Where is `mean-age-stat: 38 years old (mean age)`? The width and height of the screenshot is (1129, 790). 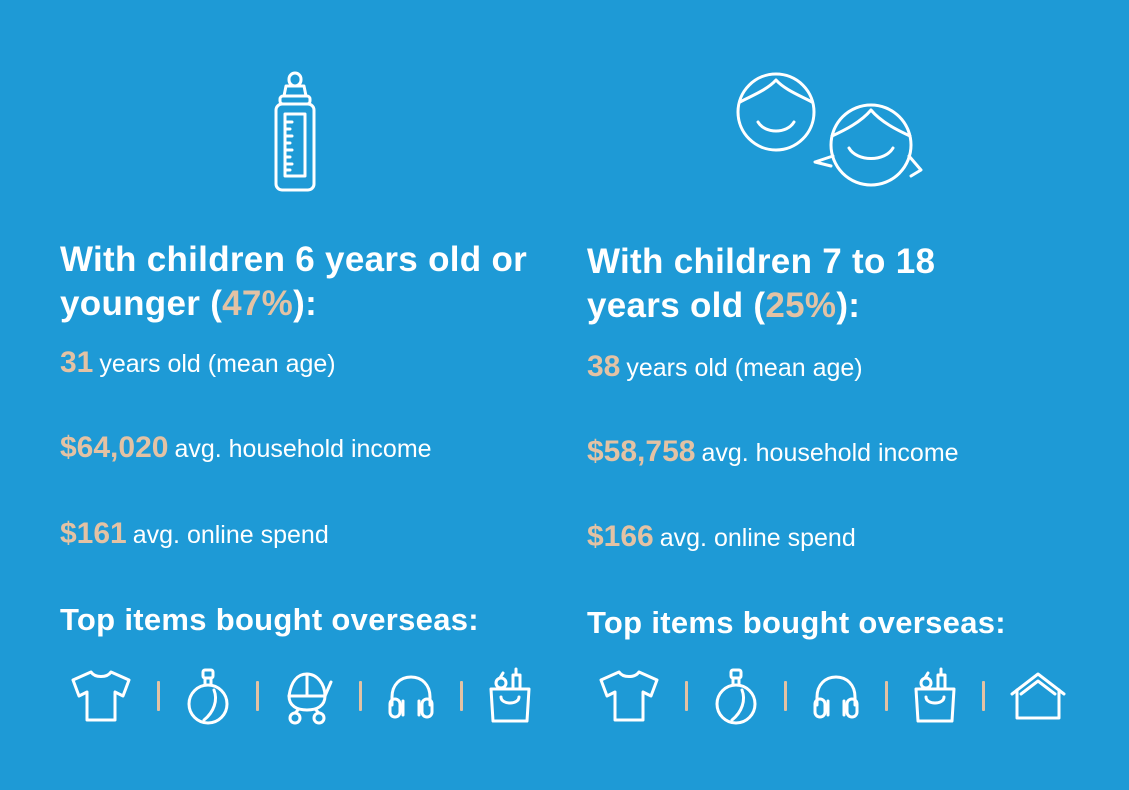
mean-age-stat: 38 years old (mean age) is located at coordinates (725, 367).